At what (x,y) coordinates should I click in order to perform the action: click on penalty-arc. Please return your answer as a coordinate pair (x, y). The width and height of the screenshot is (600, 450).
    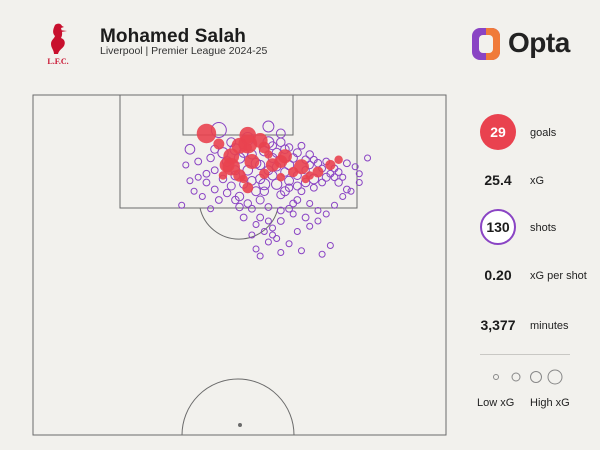
    Looking at the image, I should click on (239, 223).